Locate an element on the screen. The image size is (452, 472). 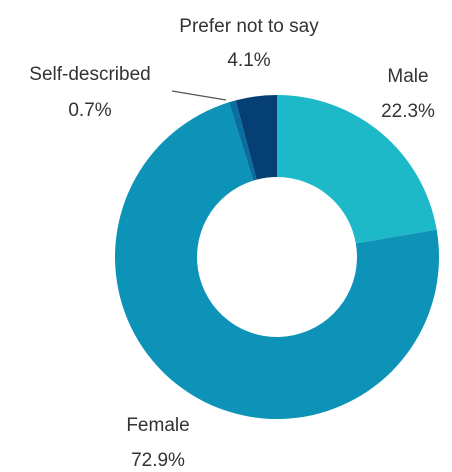
slice-prefer-not-to-say is located at coordinates (256, 137).